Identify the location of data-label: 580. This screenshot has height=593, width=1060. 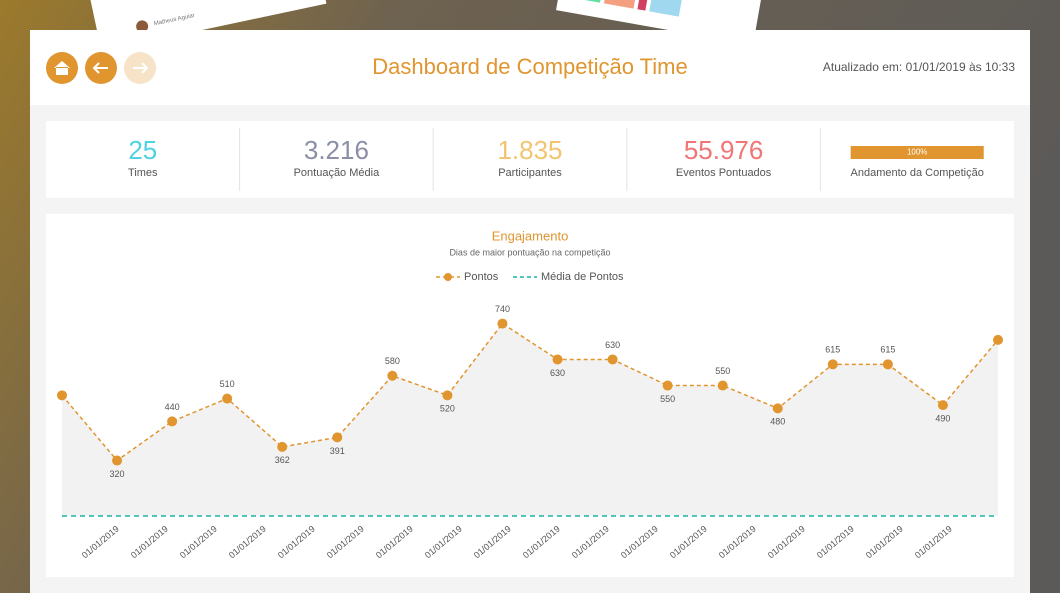
(392, 361).